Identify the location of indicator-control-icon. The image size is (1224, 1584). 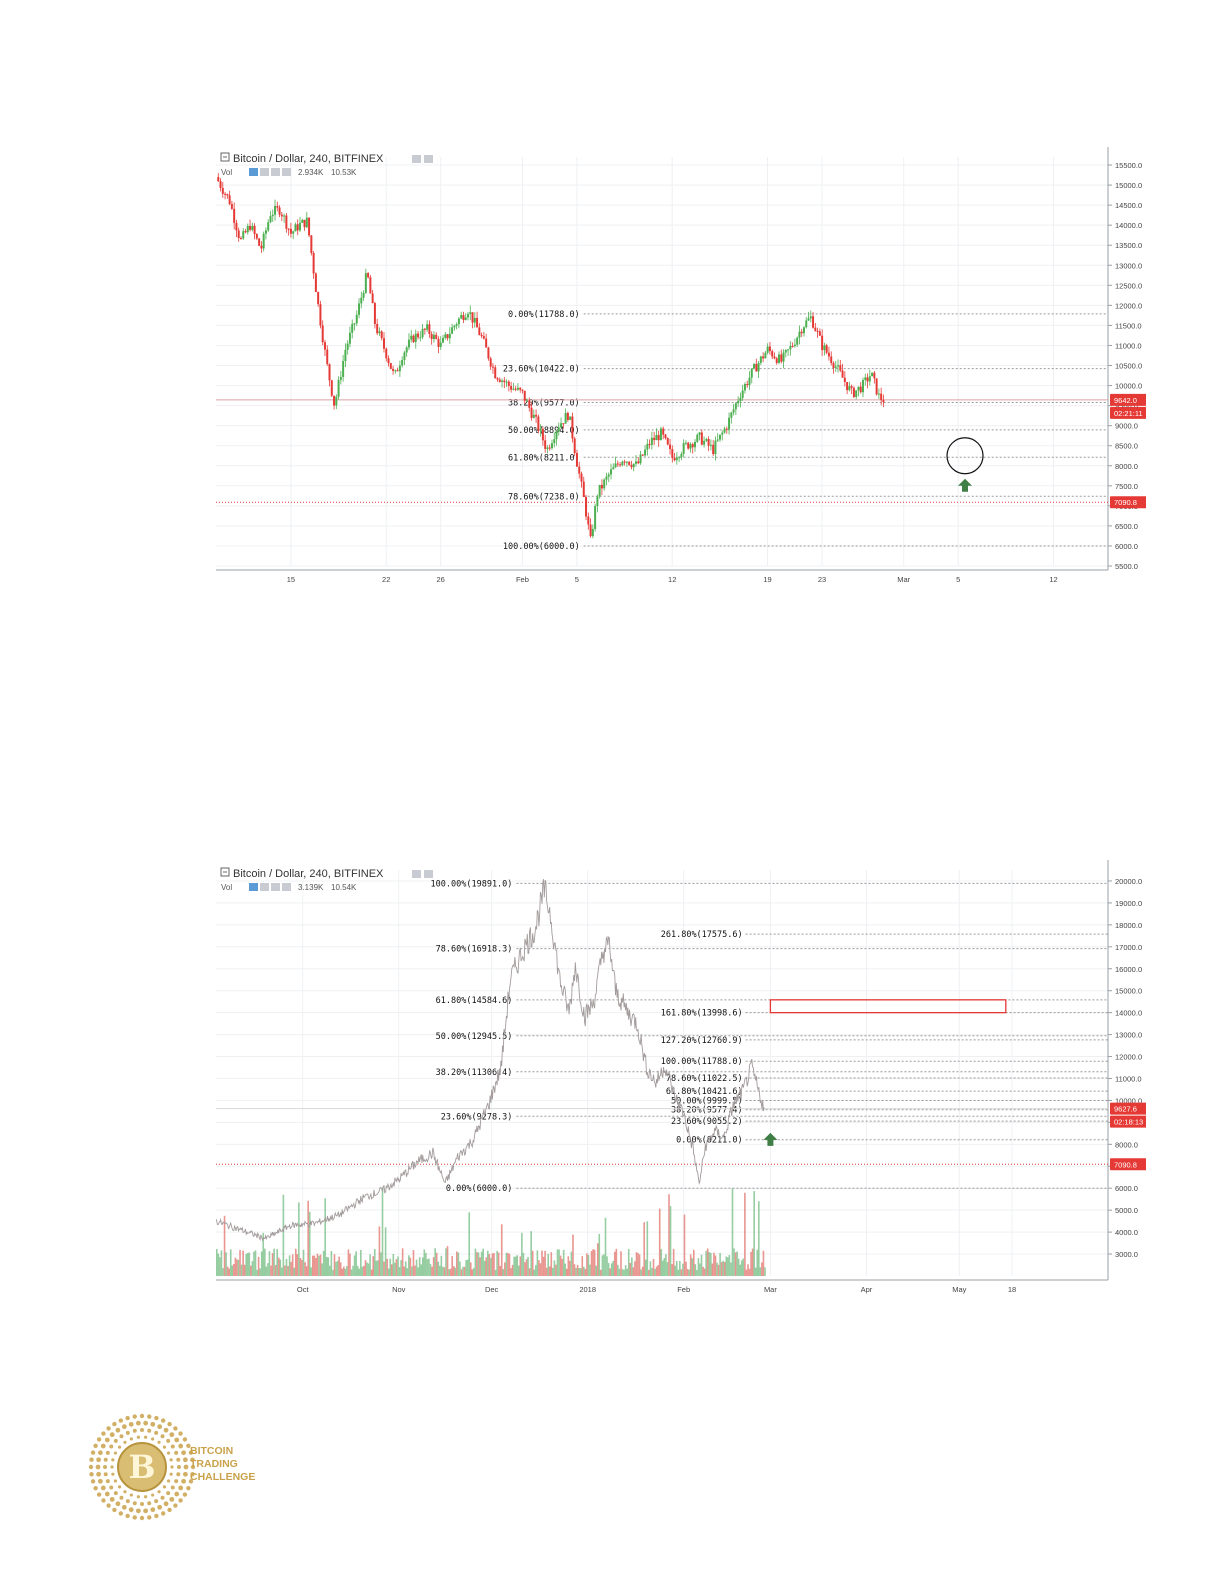
(275, 887).